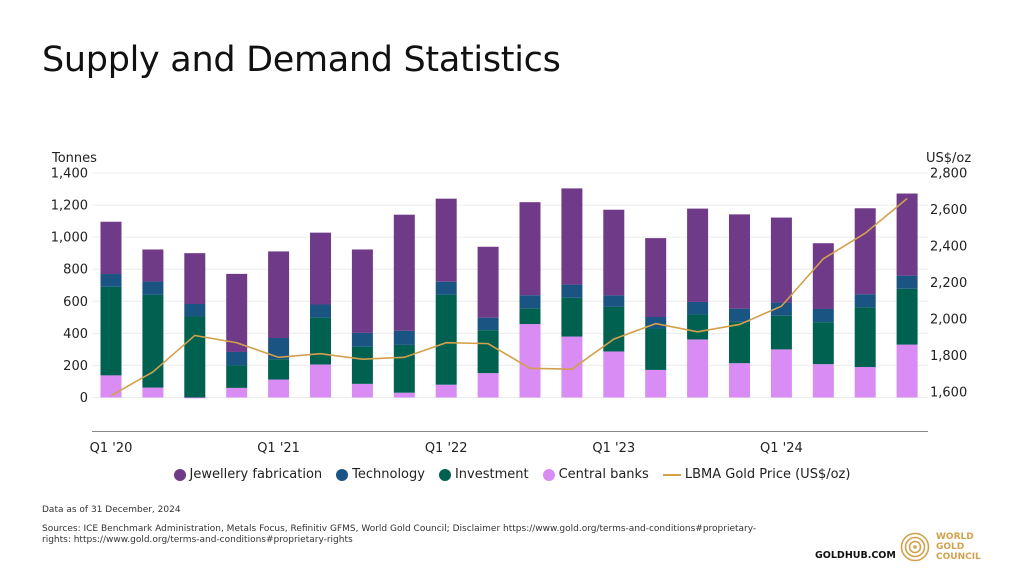  I want to click on y-tick-label: 800, so click(75, 270).